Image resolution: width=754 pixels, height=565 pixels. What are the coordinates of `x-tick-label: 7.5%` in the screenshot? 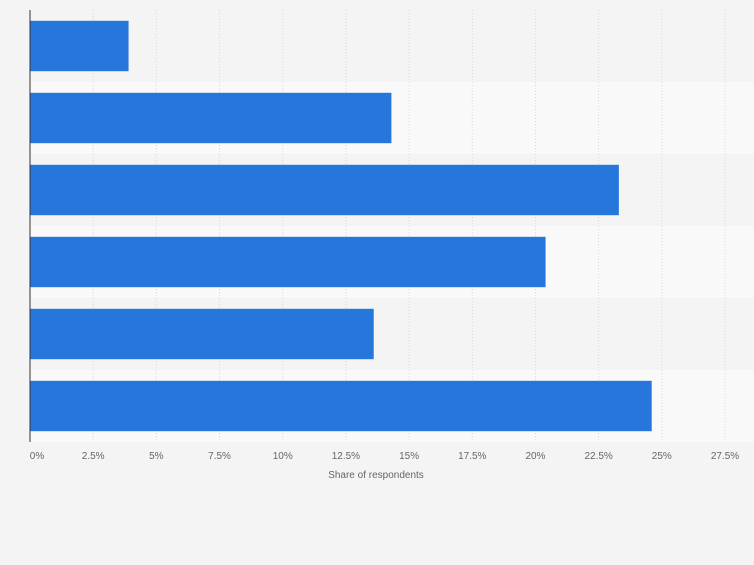 It's located at (219, 456).